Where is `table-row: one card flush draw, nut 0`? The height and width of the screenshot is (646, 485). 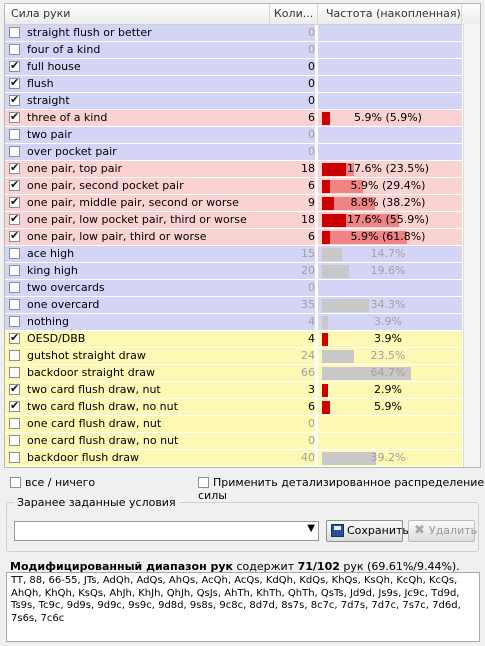
table-row: one card flush draw, nut 0 is located at coordinates (233, 424).